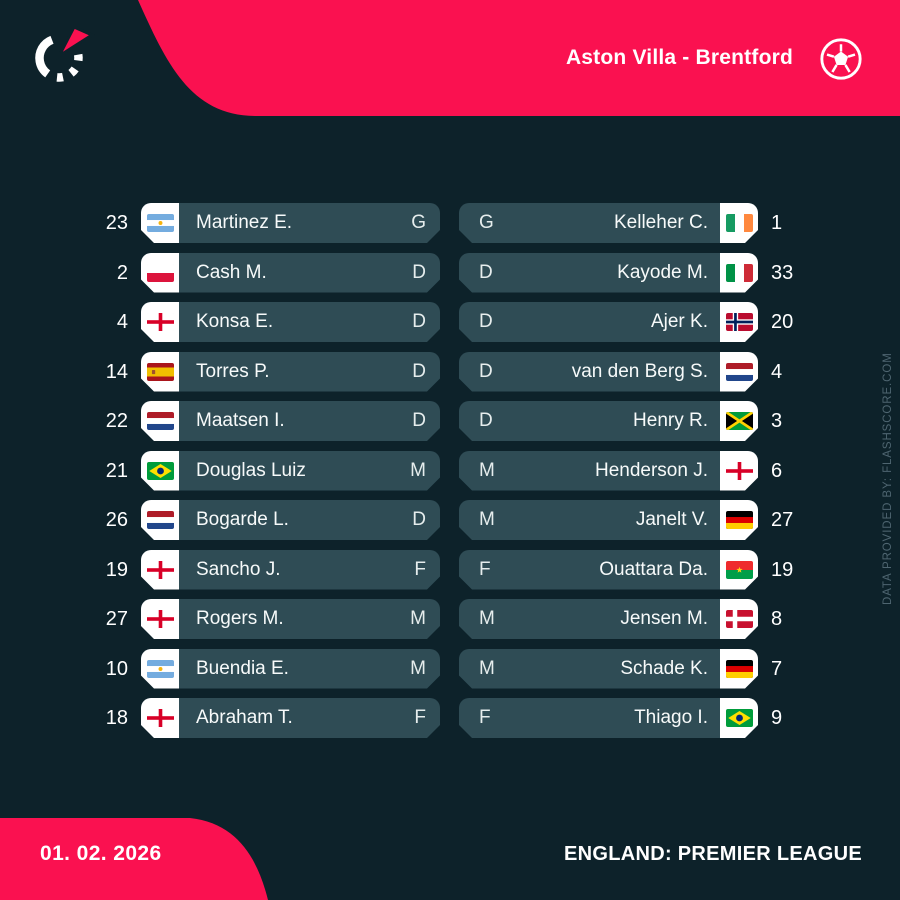 The width and height of the screenshot is (900, 900). I want to click on player-row: M Henderson J., so click(608, 471).